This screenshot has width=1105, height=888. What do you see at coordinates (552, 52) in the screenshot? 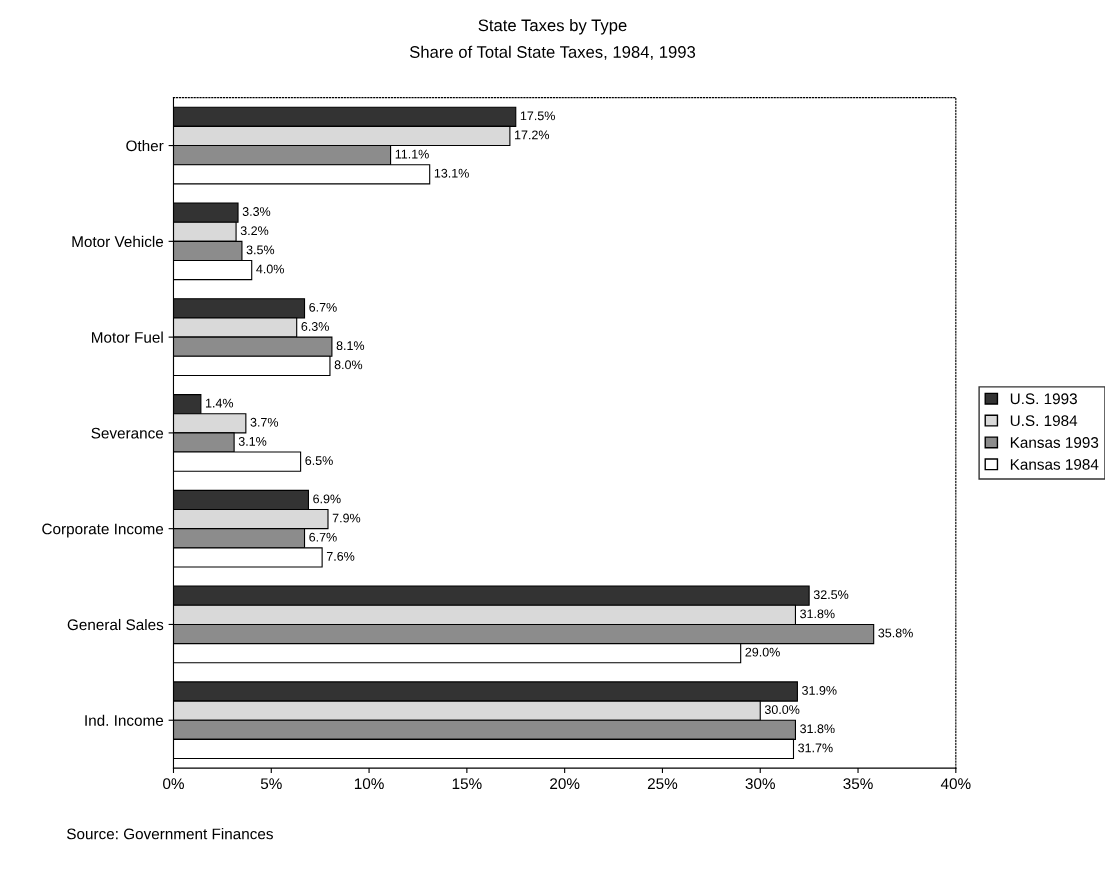
I see `chart-subtitle: Share of Total State Taxes, 1984, 1993` at bounding box center [552, 52].